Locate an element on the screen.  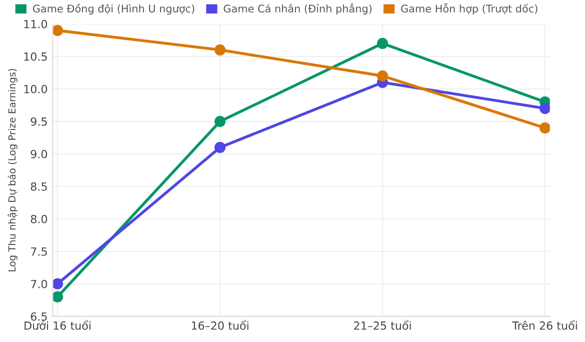
y-tick-label: 8.5 is located at coordinates (38, 186).